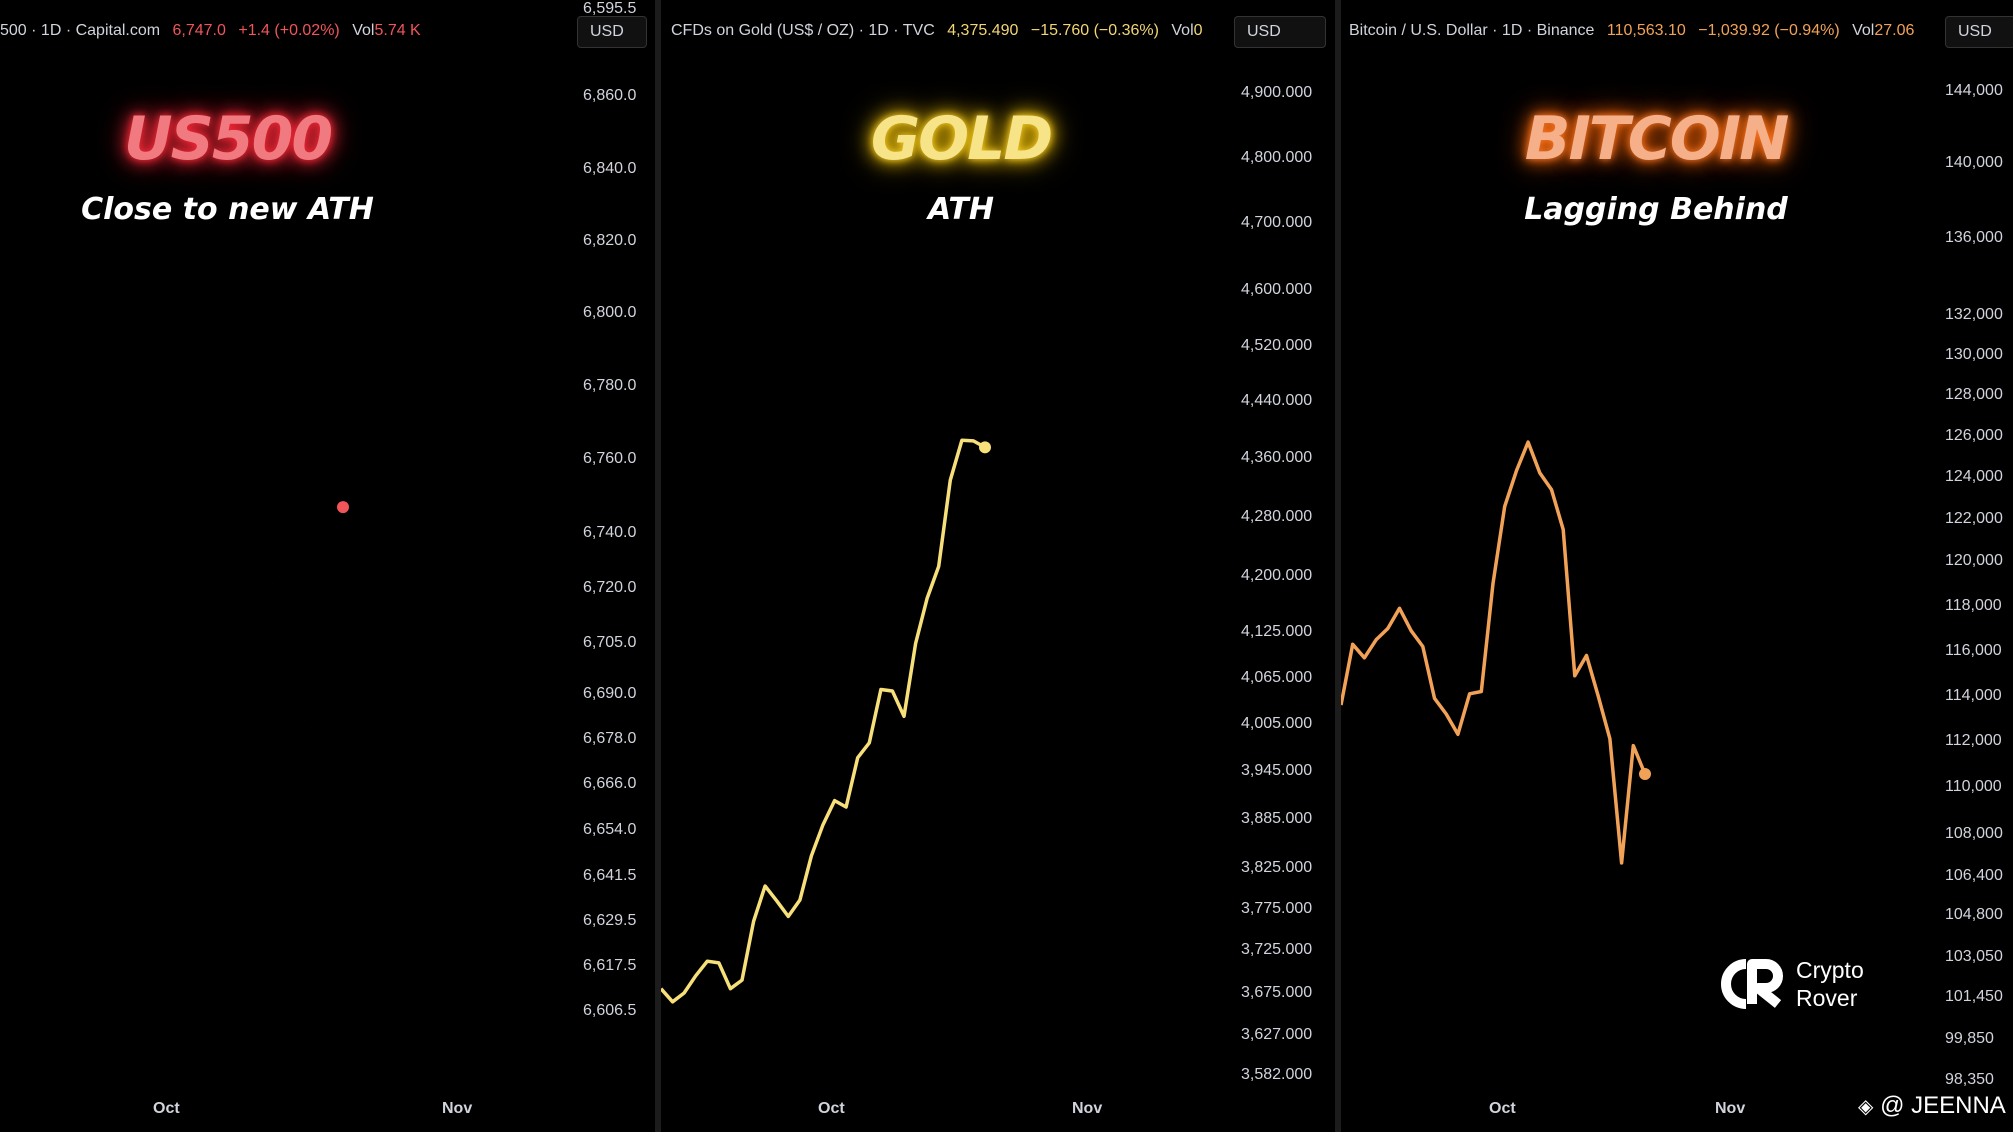 The width and height of the screenshot is (2013, 1132). What do you see at coordinates (1094, 30) in the screenshot?
I see `symbol-change: −15.760 (−0.36%)` at bounding box center [1094, 30].